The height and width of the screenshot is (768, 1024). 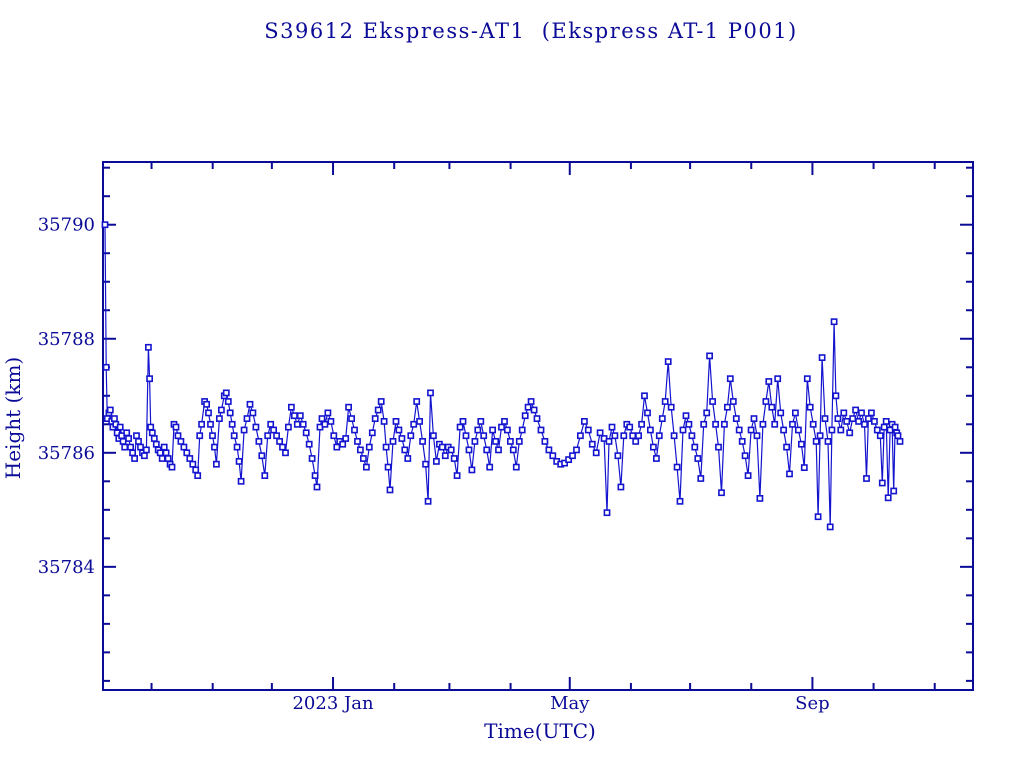 I want to click on y-tick-label: 35790, so click(x=66, y=225).